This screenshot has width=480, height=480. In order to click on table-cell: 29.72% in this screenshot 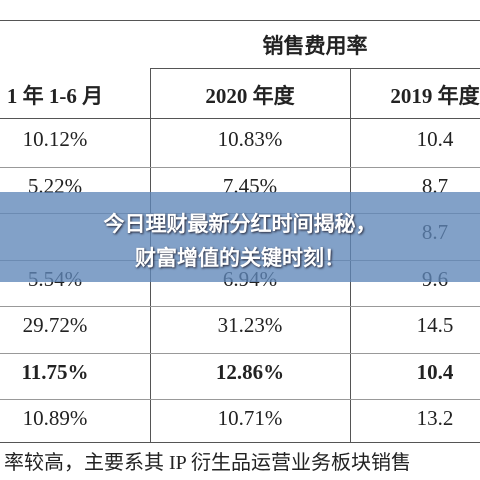, I will do `click(55, 325)`.